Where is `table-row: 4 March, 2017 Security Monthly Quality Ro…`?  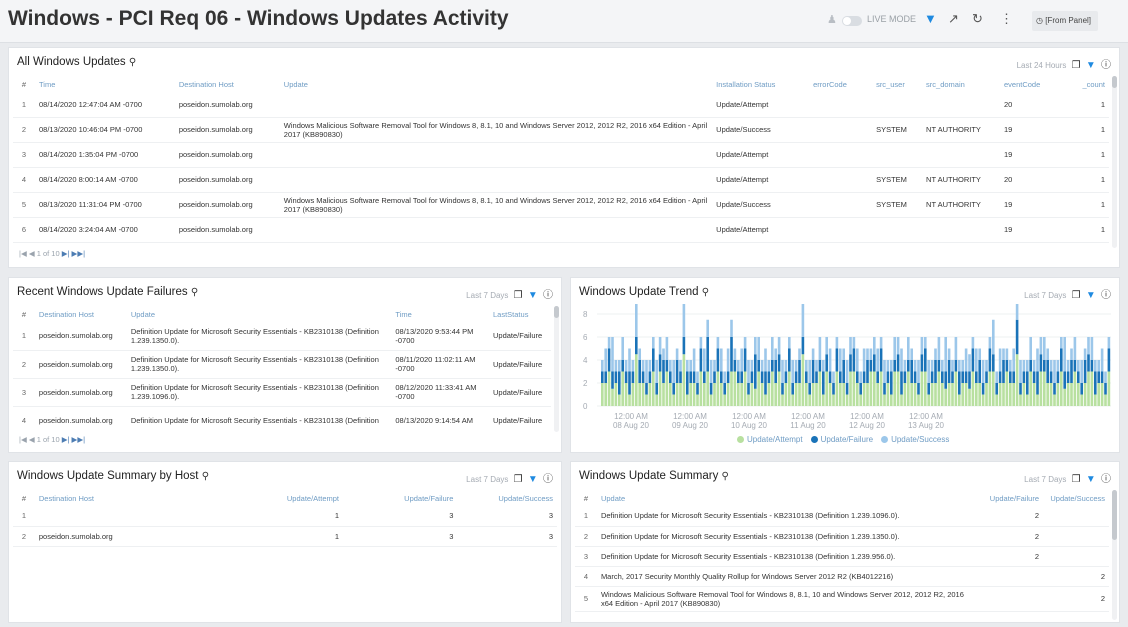 table-row: 4 March, 2017 Security Monthly Quality Ro… is located at coordinates (842, 576).